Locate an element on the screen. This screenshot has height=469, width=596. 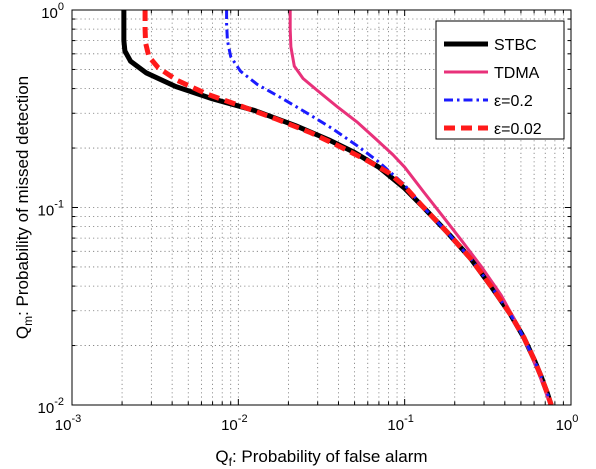
legend-label-0: STBC is located at coordinates (515, 45).